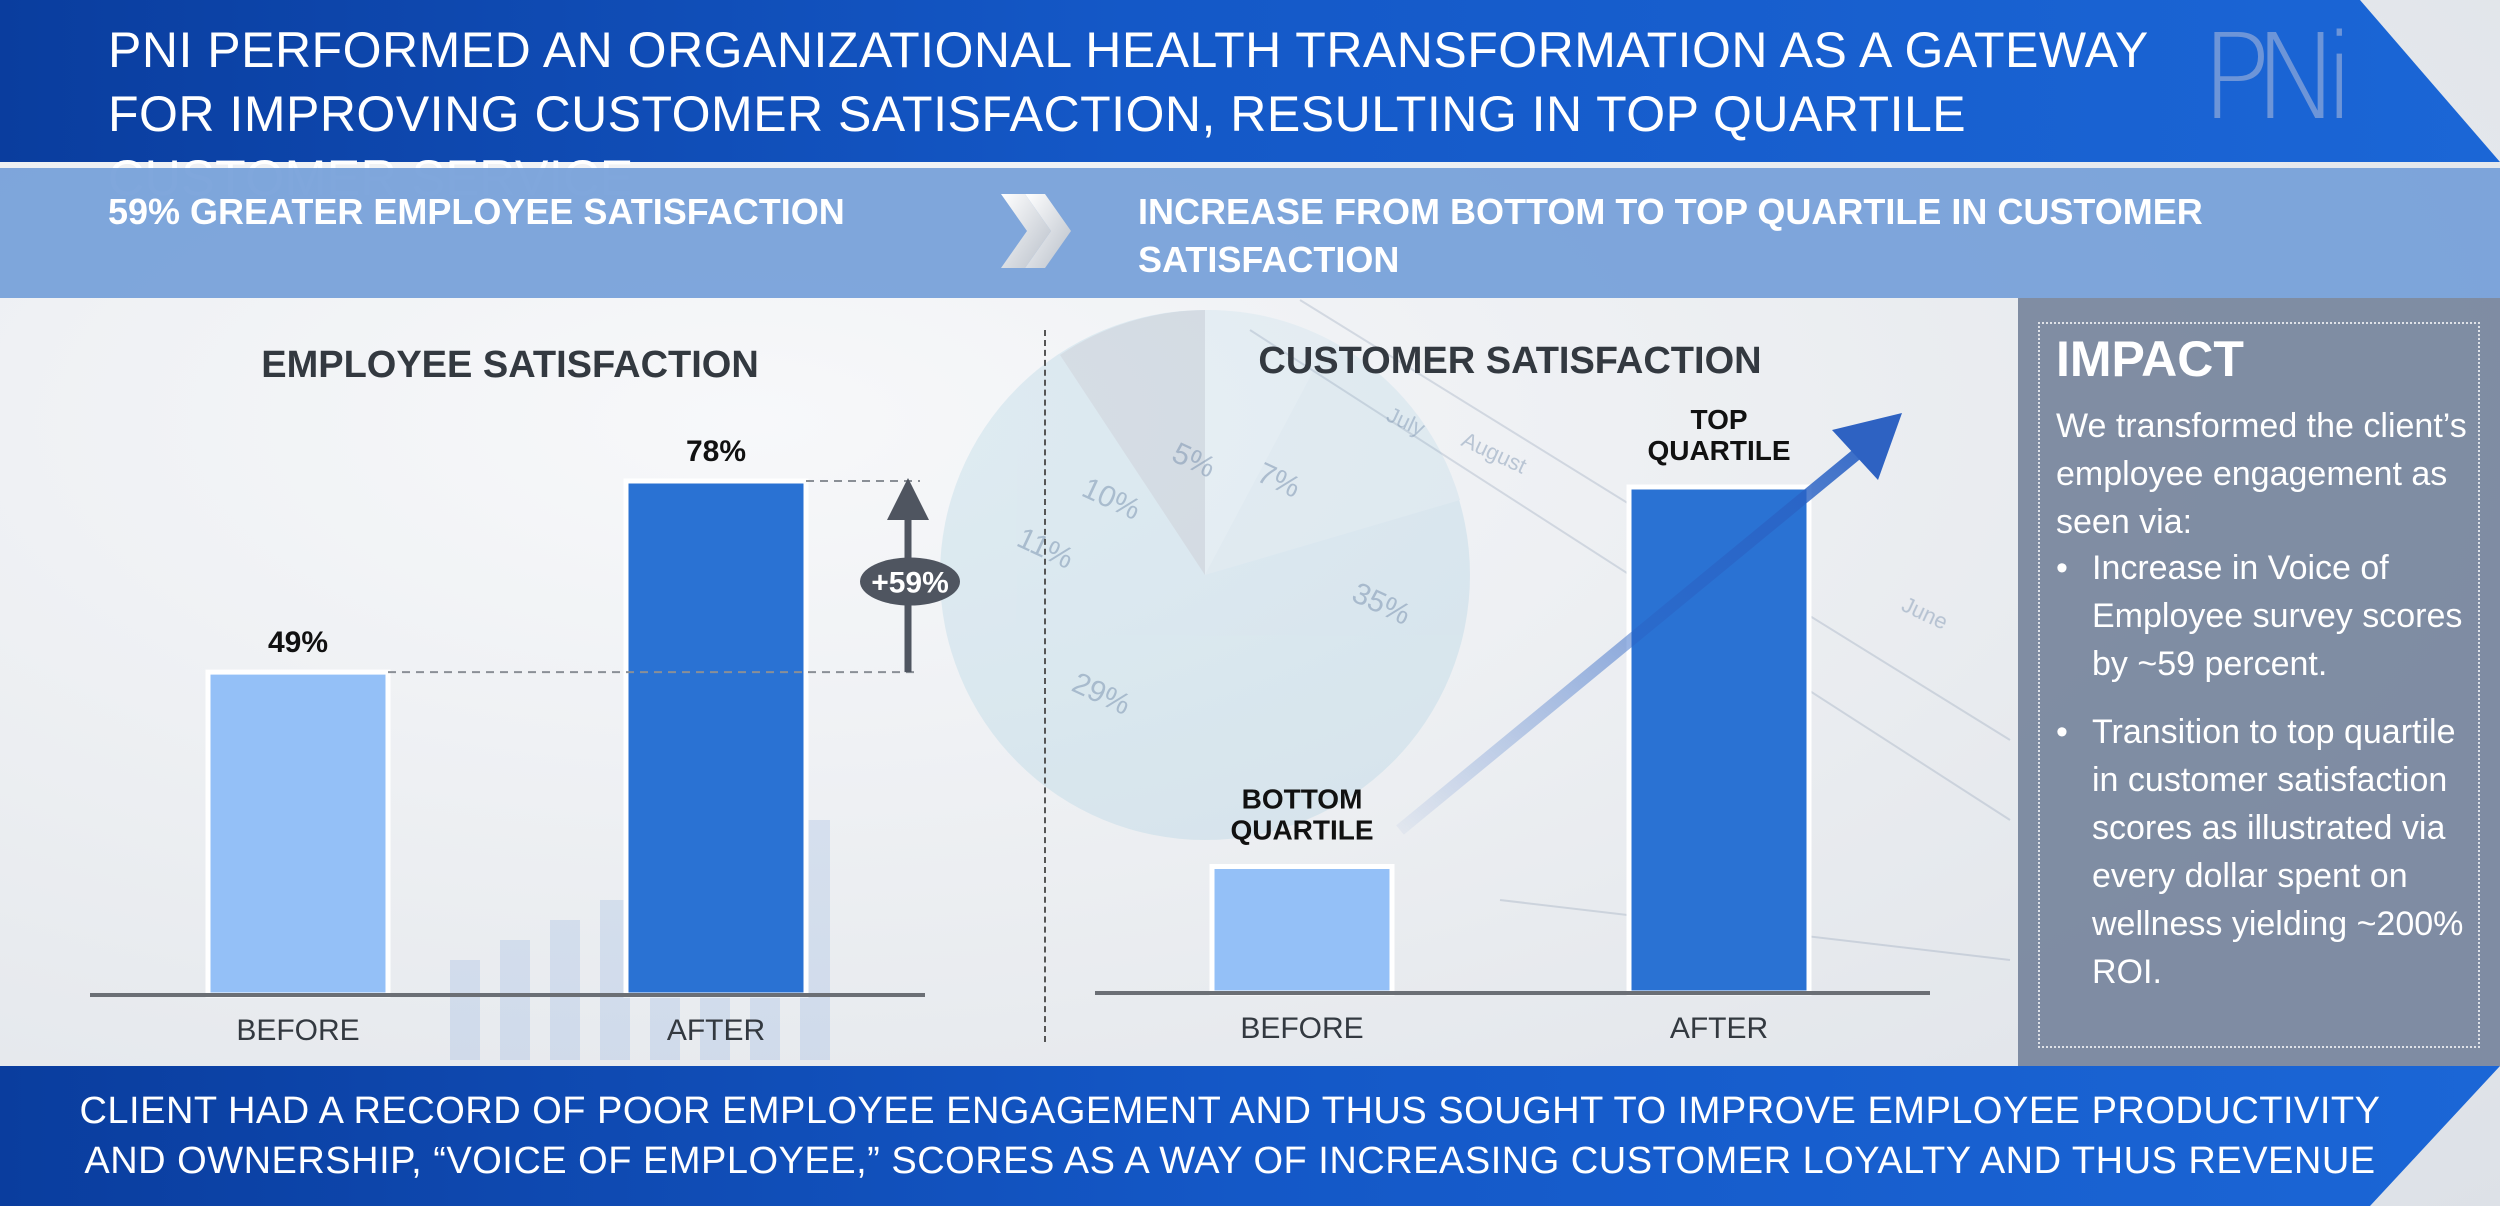 This screenshot has width=2500, height=1206. I want to click on summary-band, so click(1250, 233).